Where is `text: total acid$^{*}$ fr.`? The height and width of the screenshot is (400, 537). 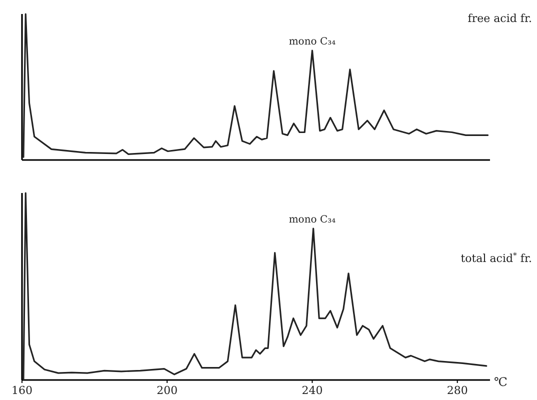 text: total acid$^{*}$ fr. is located at coordinates (496, 257).